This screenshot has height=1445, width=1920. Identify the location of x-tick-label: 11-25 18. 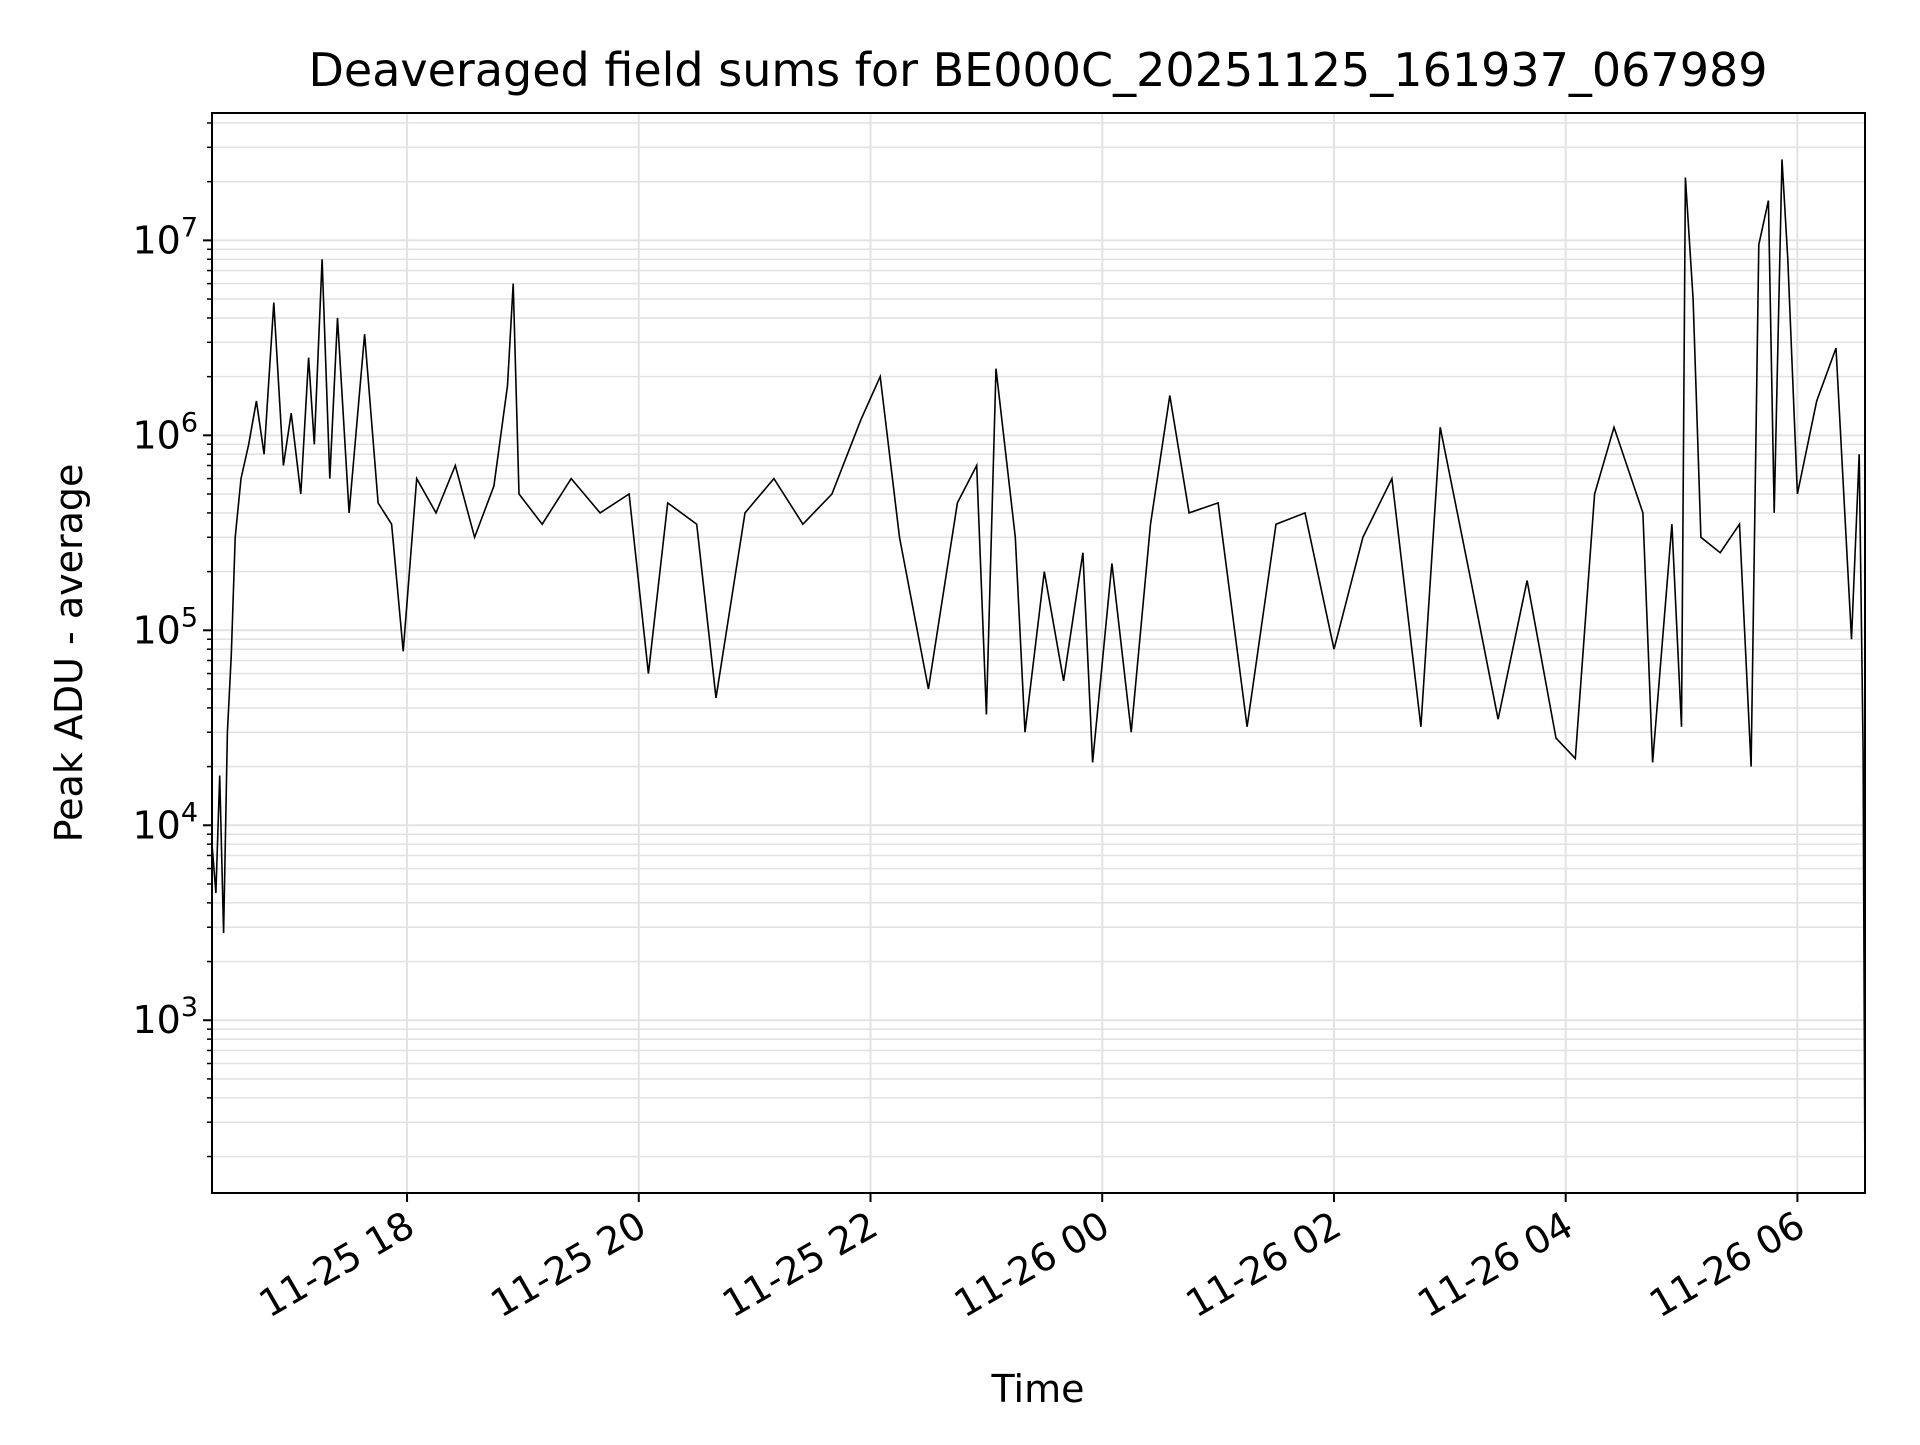
(337, 1265).